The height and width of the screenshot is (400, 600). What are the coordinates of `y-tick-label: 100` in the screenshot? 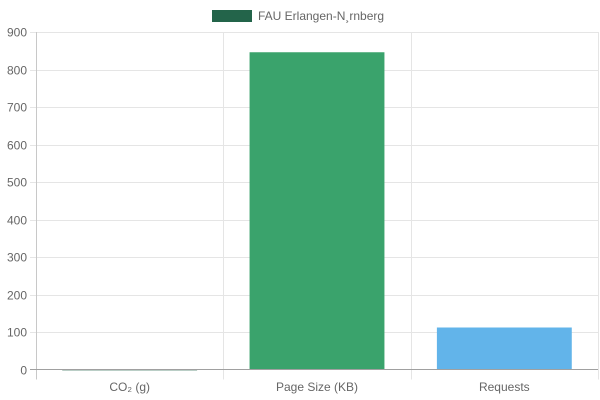 It's located at (17, 333).